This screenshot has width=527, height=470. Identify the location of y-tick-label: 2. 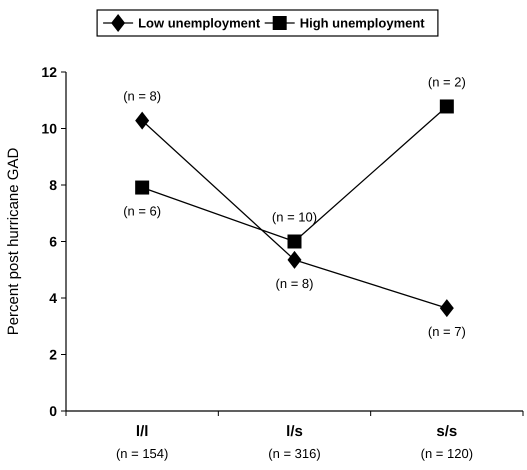
(53, 354).